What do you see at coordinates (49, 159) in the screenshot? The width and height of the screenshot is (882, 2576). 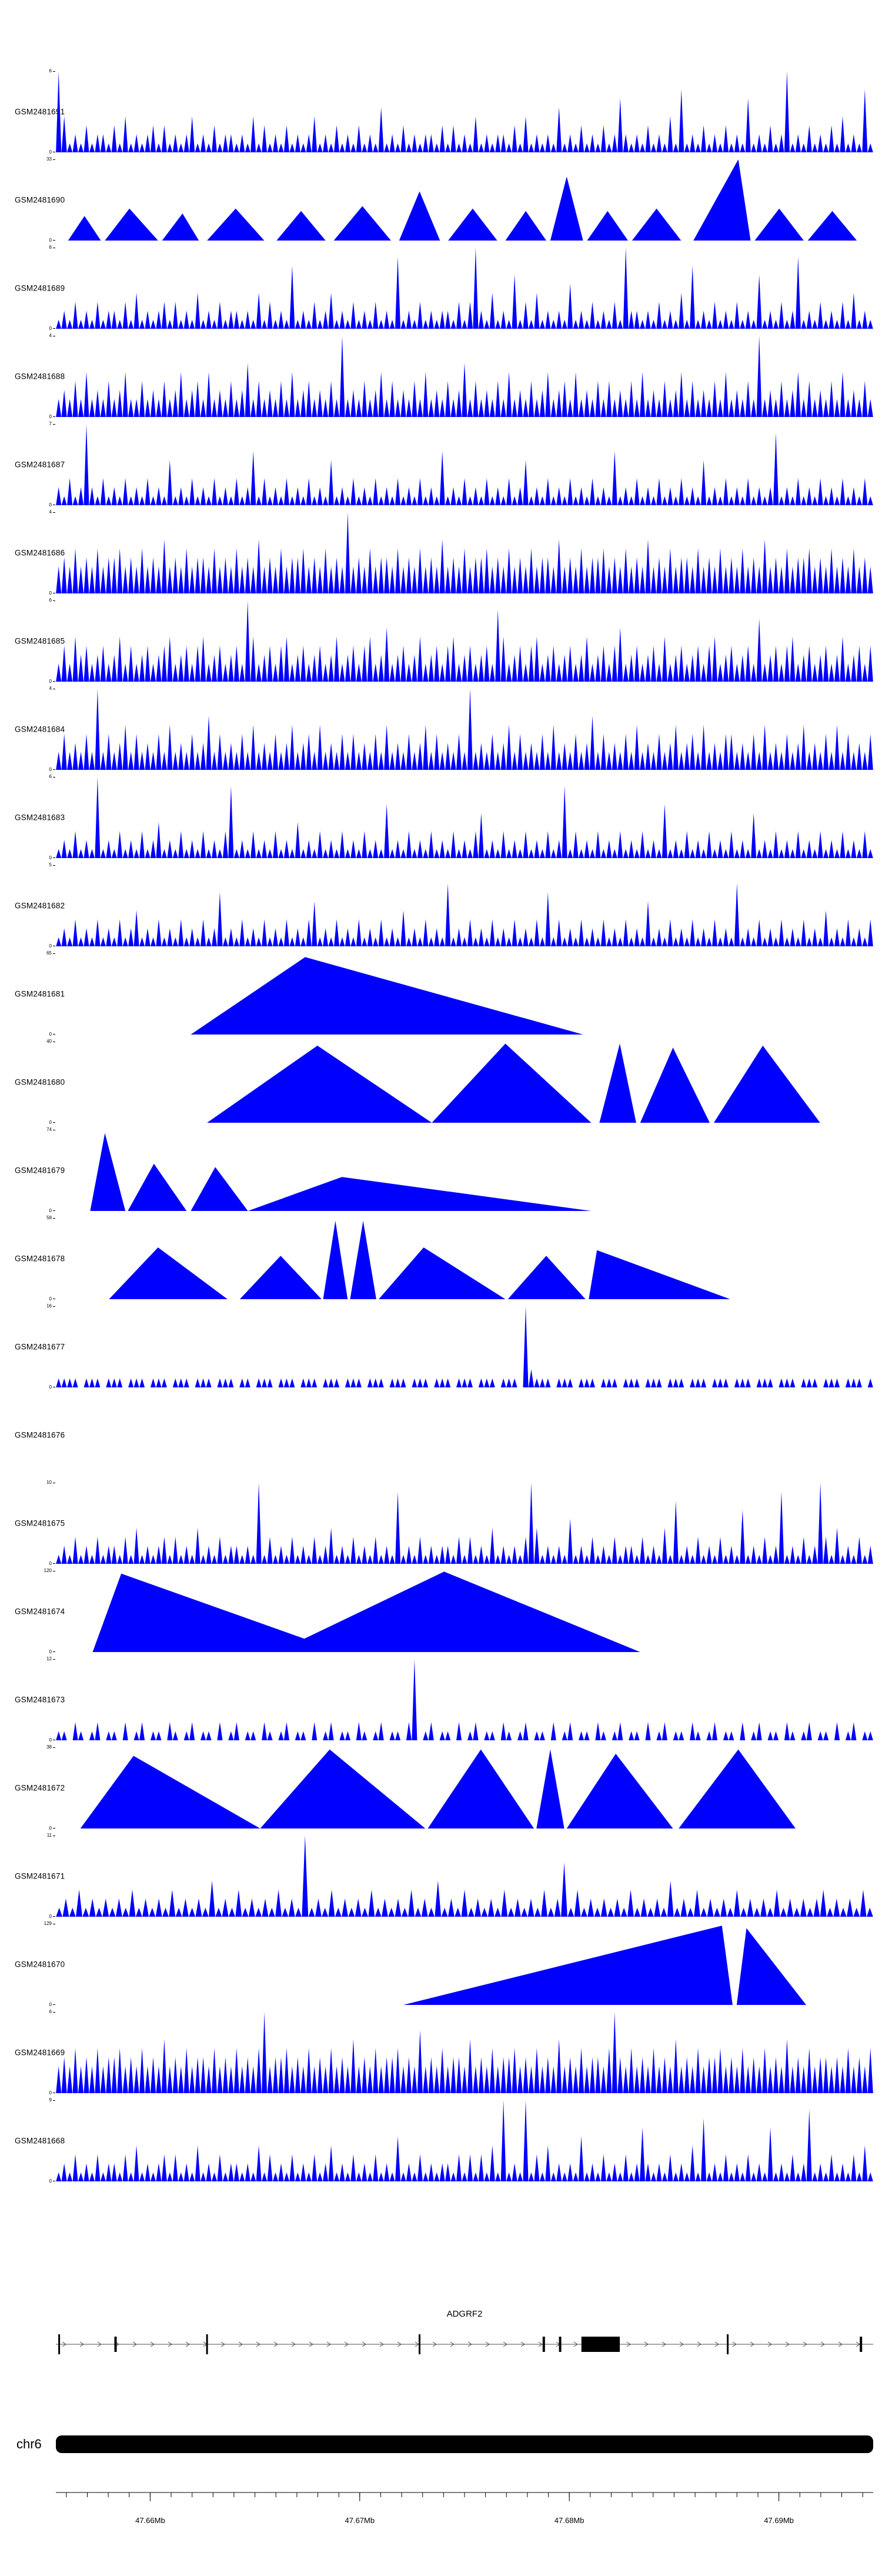 I see `y-axis-max-label: 33` at bounding box center [49, 159].